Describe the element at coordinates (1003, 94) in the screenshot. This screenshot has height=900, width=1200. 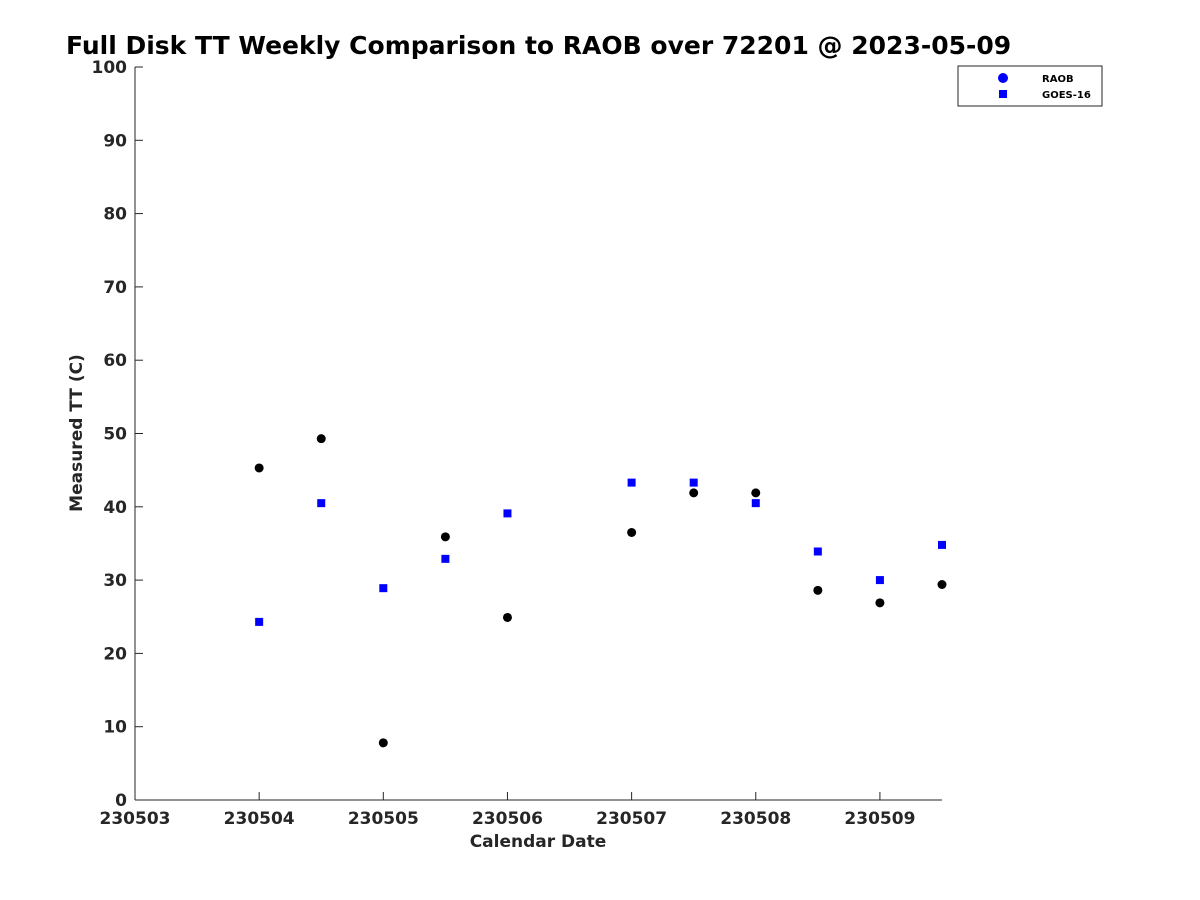
I see `legend-goes16-marker` at that location.